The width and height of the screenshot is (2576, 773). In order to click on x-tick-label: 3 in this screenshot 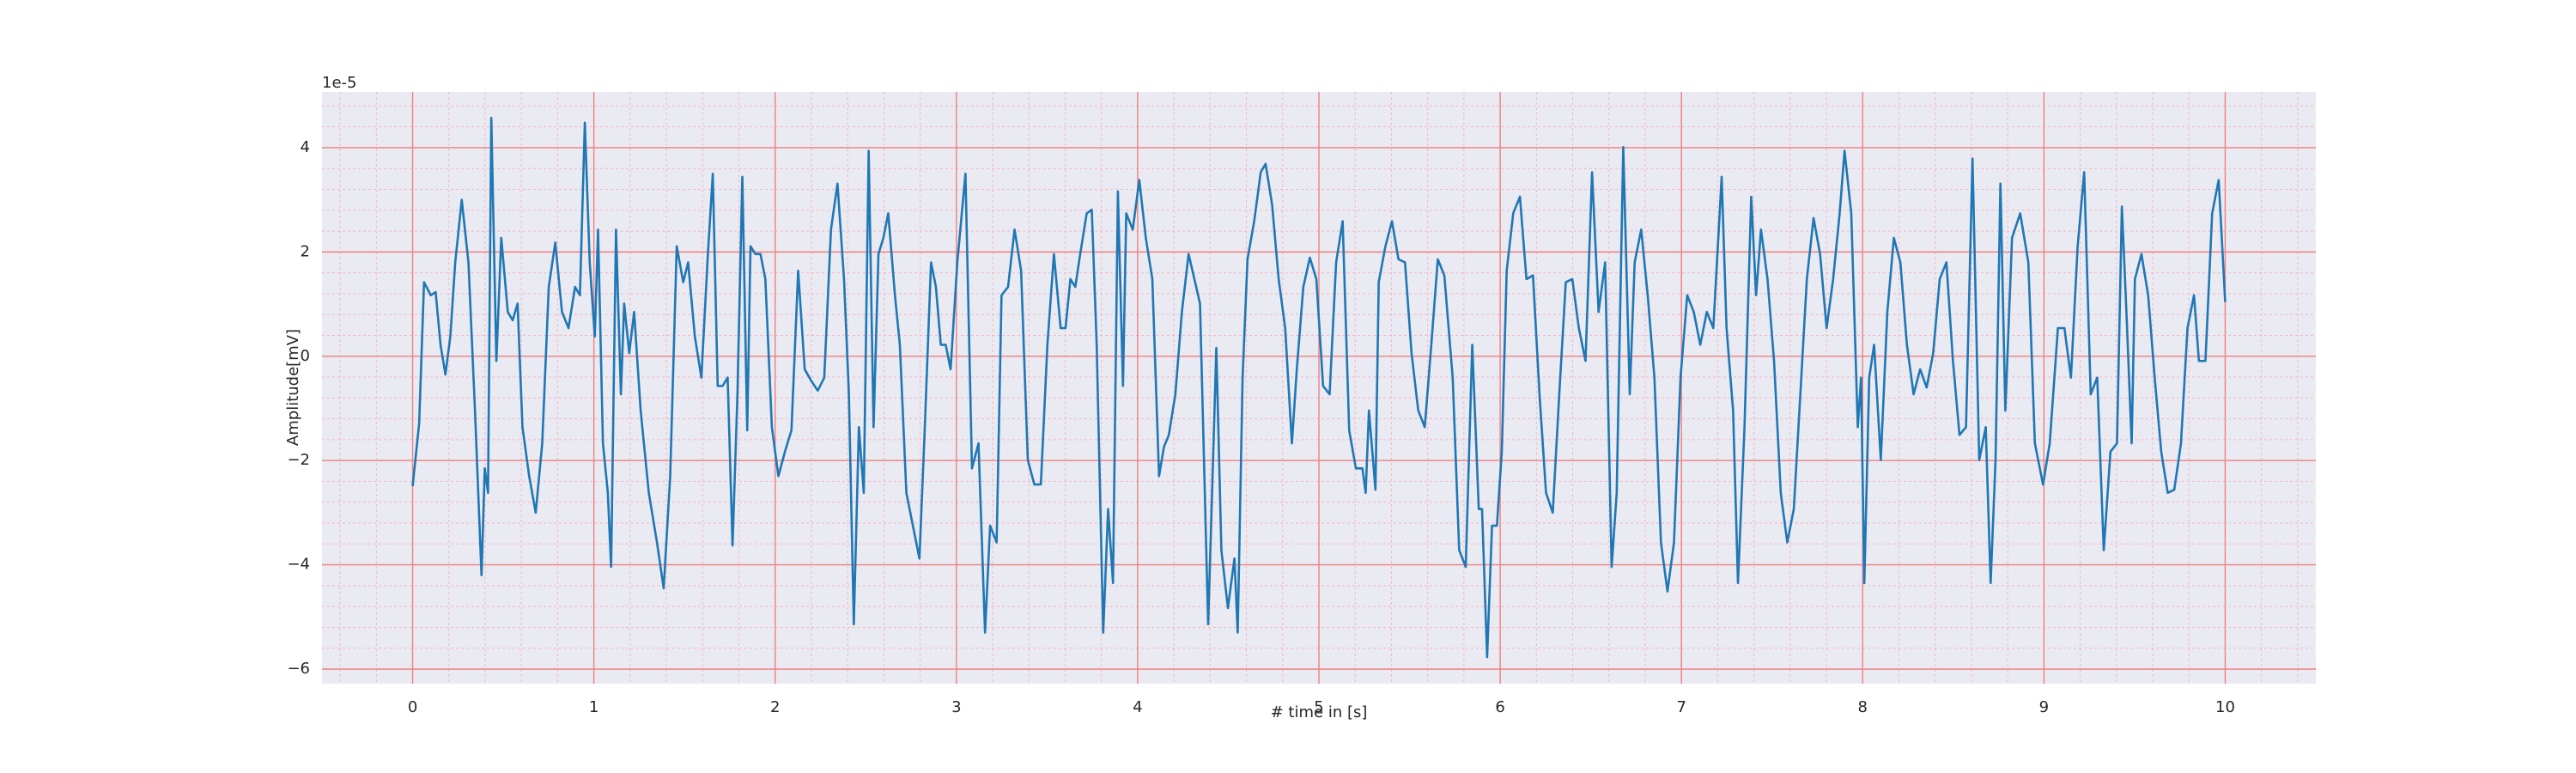, I will do `click(956, 707)`.